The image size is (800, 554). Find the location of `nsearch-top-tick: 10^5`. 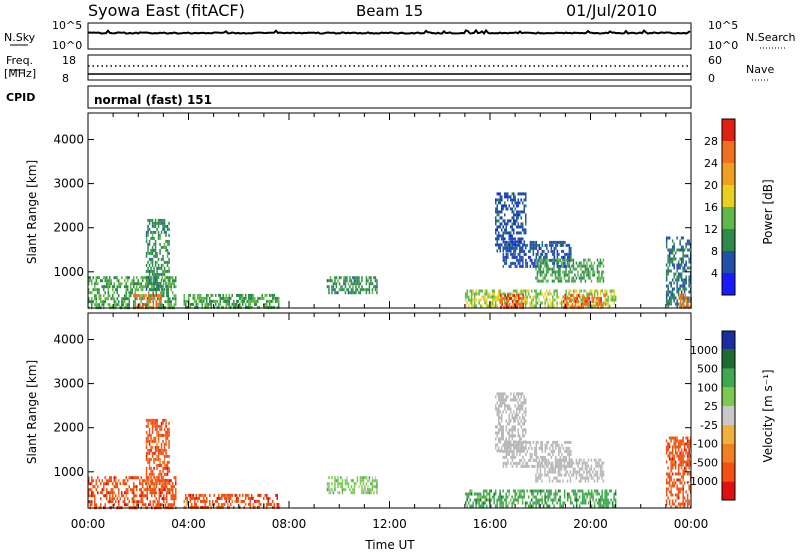

nsearch-top-tick: 10^5 is located at coordinates (723, 25).